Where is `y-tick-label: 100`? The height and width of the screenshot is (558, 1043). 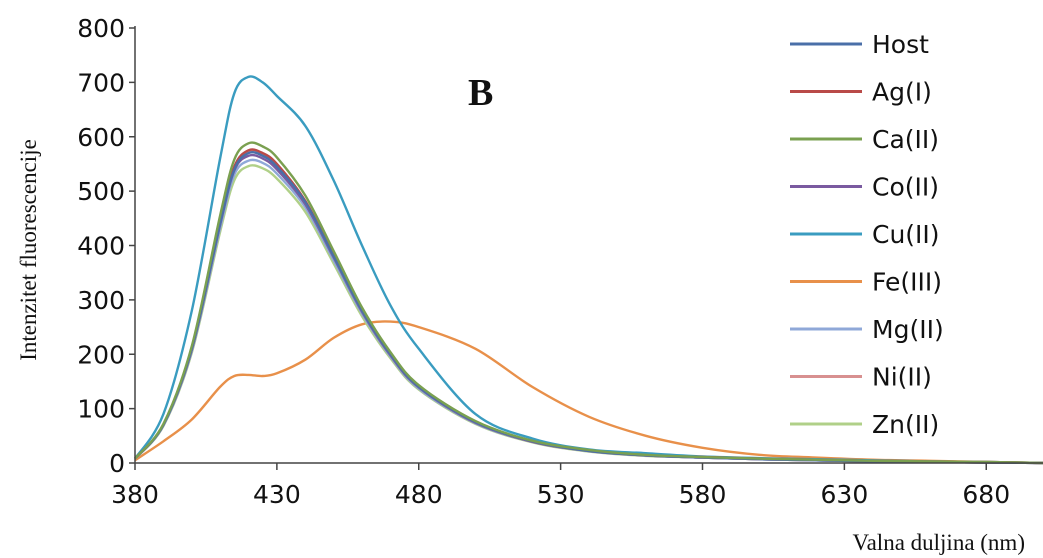 y-tick-label: 100 is located at coordinates (101, 409).